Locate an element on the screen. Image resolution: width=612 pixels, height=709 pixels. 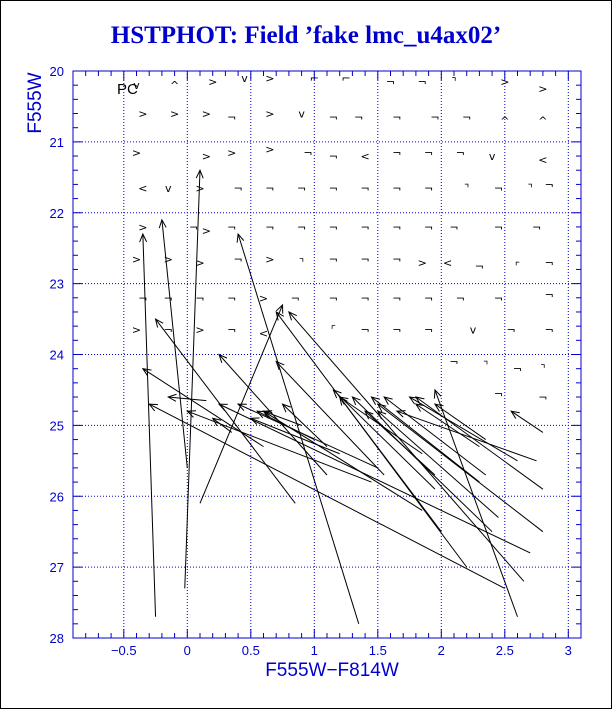
x-tick-label: 0.5 is located at coordinates (251, 650).